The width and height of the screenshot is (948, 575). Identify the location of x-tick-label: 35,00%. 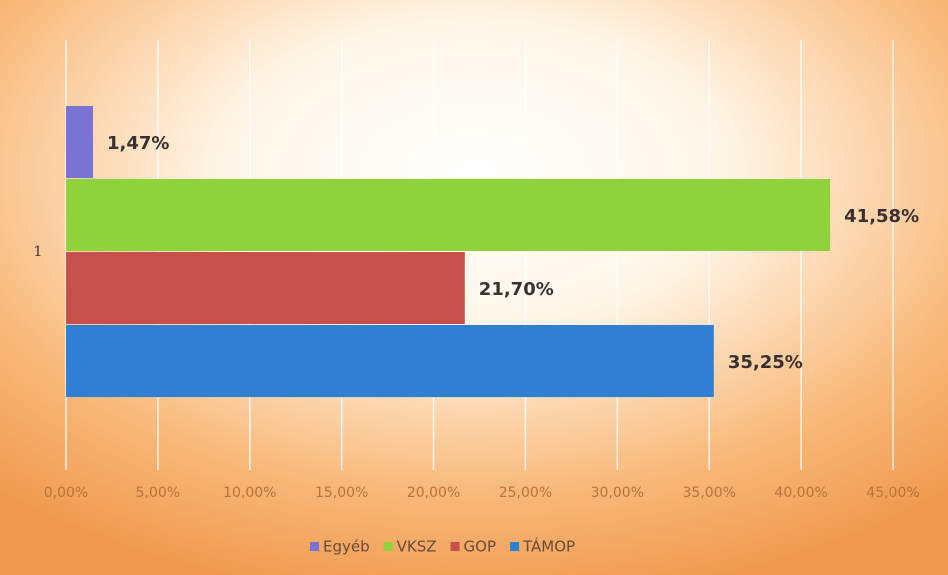
(709, 493).